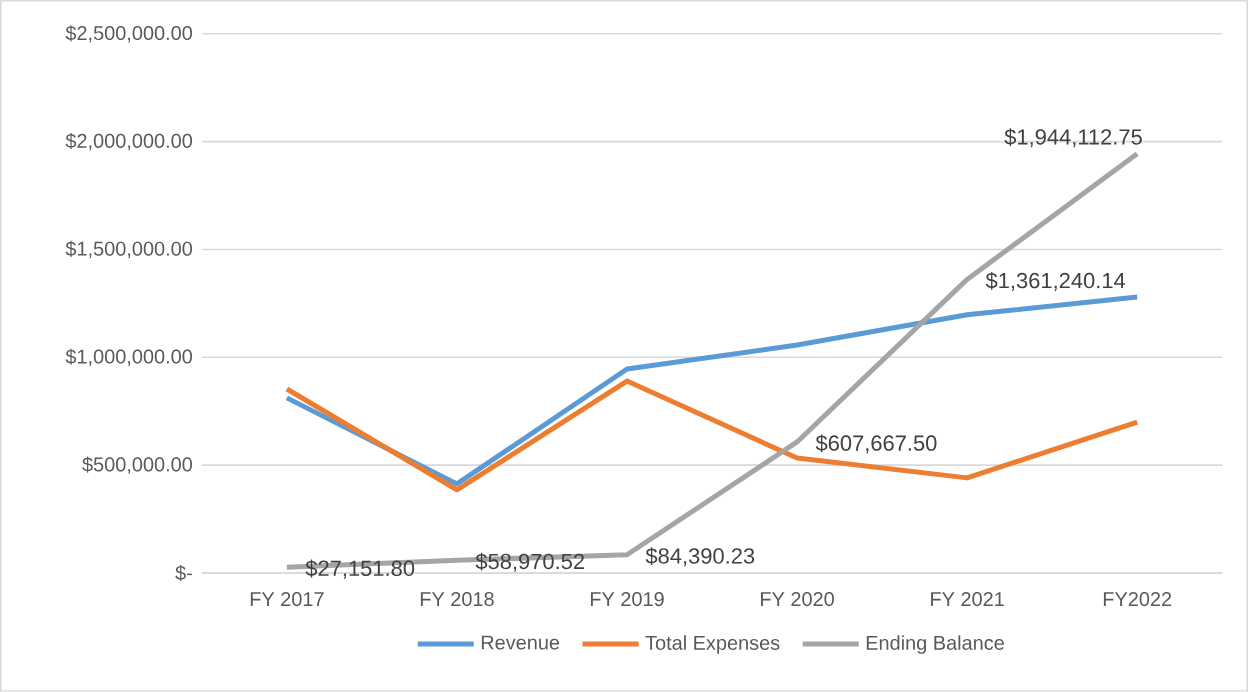 The width and height of the screenshot is (1248, 692). Describe the element at coordinates (129, 357) in the screenshot. I see `y-tick-label: $1,000,000.00` at that location.